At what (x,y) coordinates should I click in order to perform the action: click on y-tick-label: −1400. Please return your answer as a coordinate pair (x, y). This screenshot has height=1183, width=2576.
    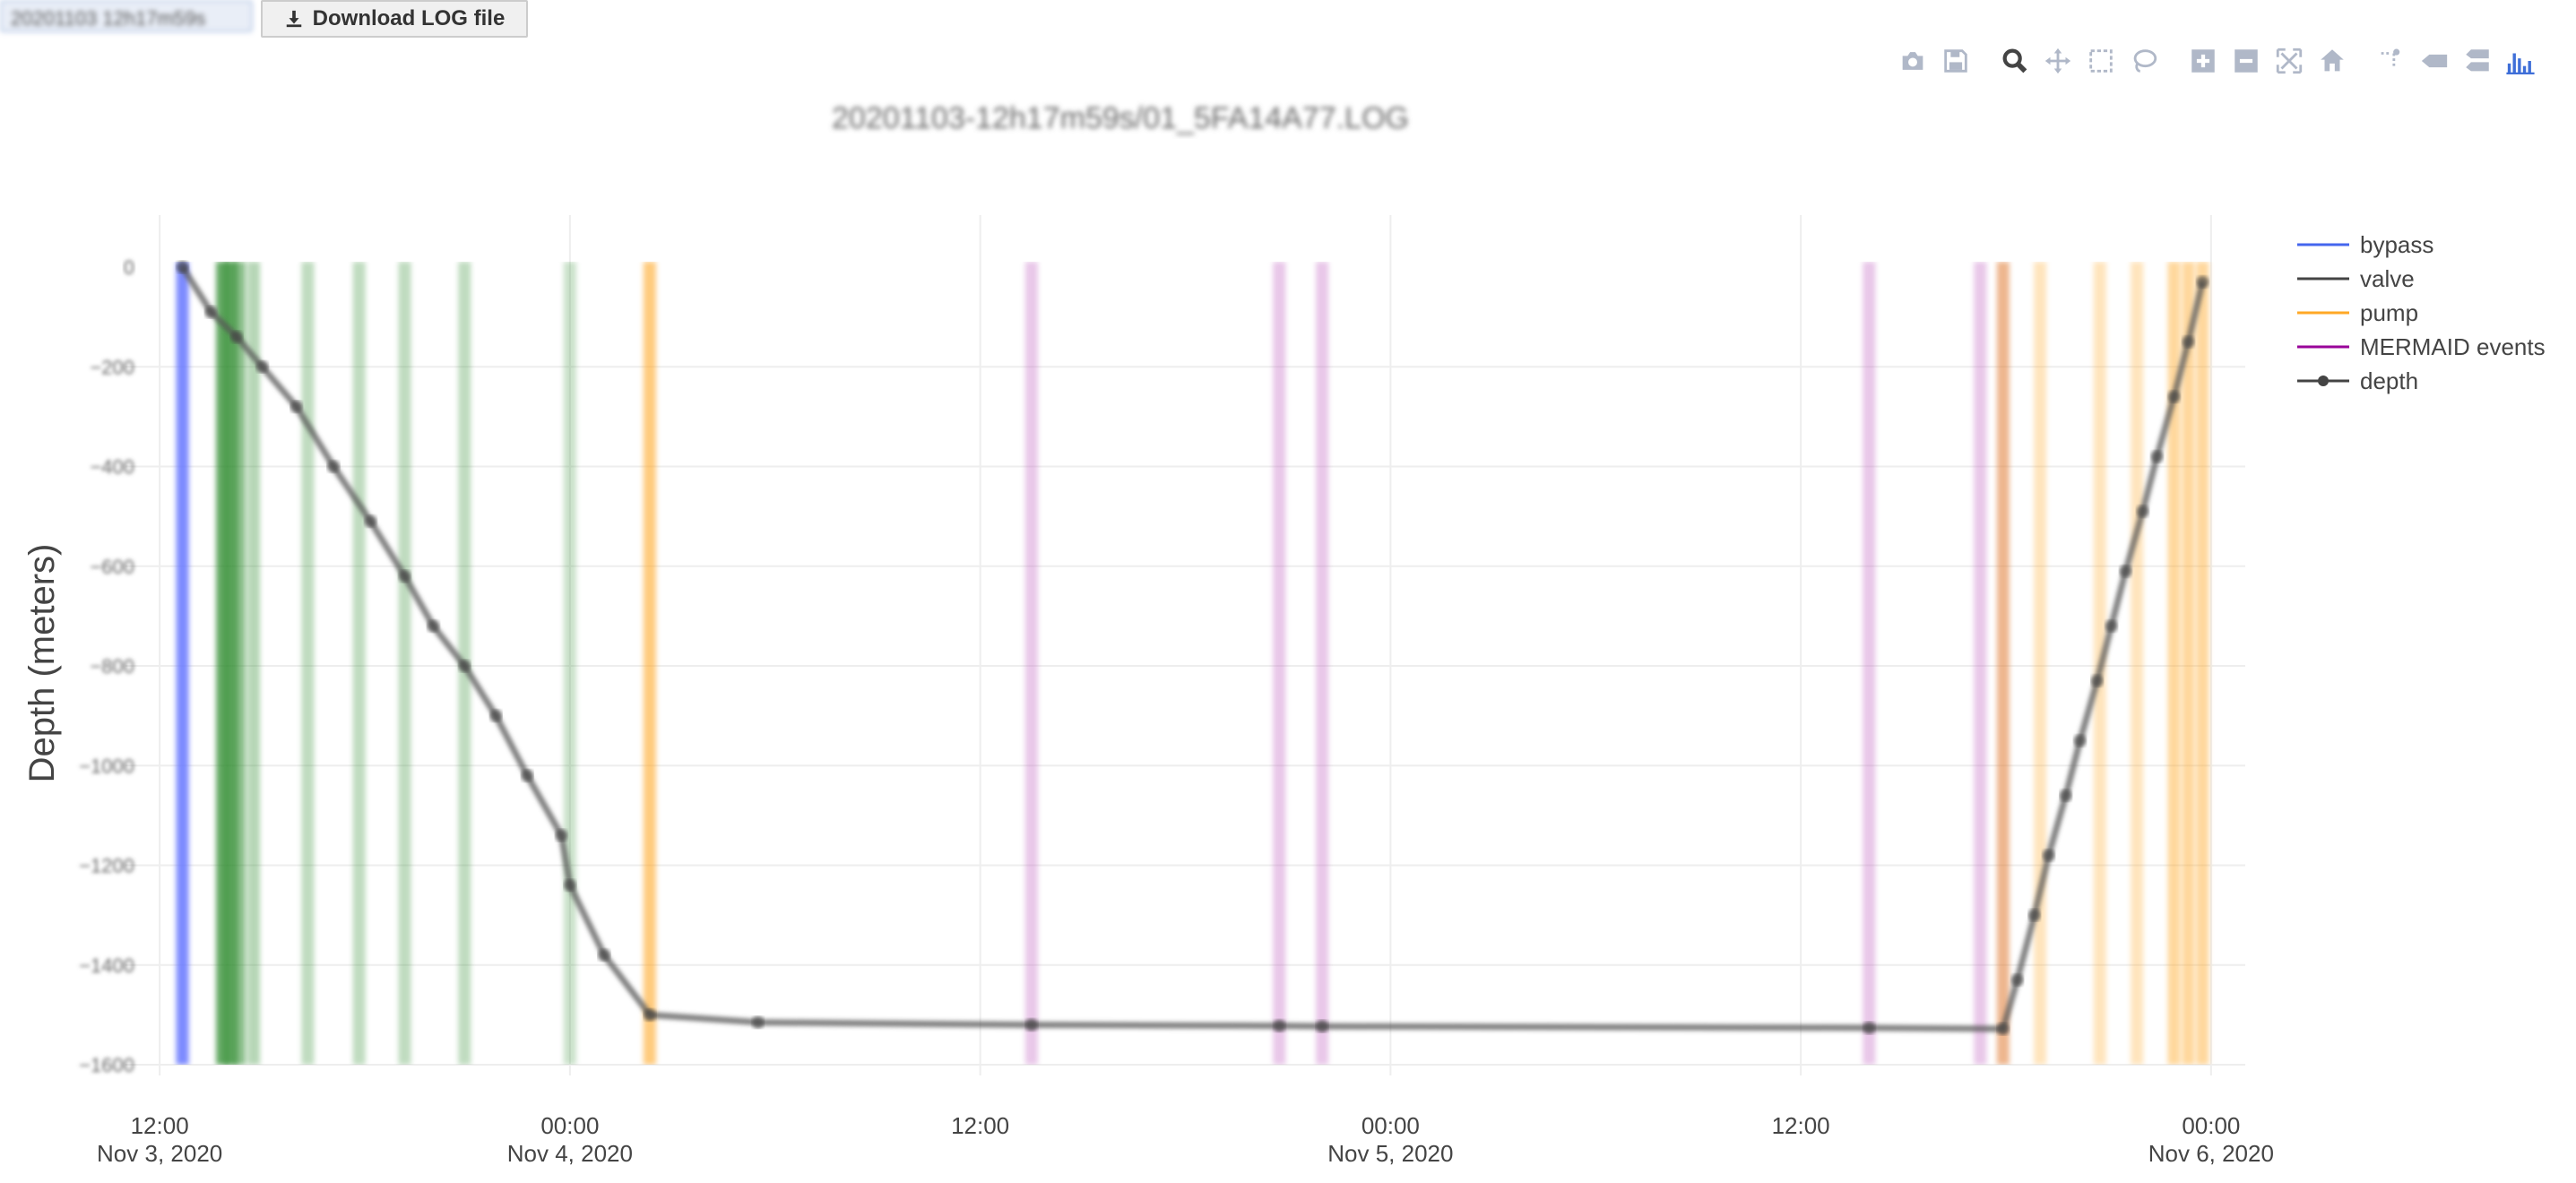
    Looking at the image, I should click on (106, 965).